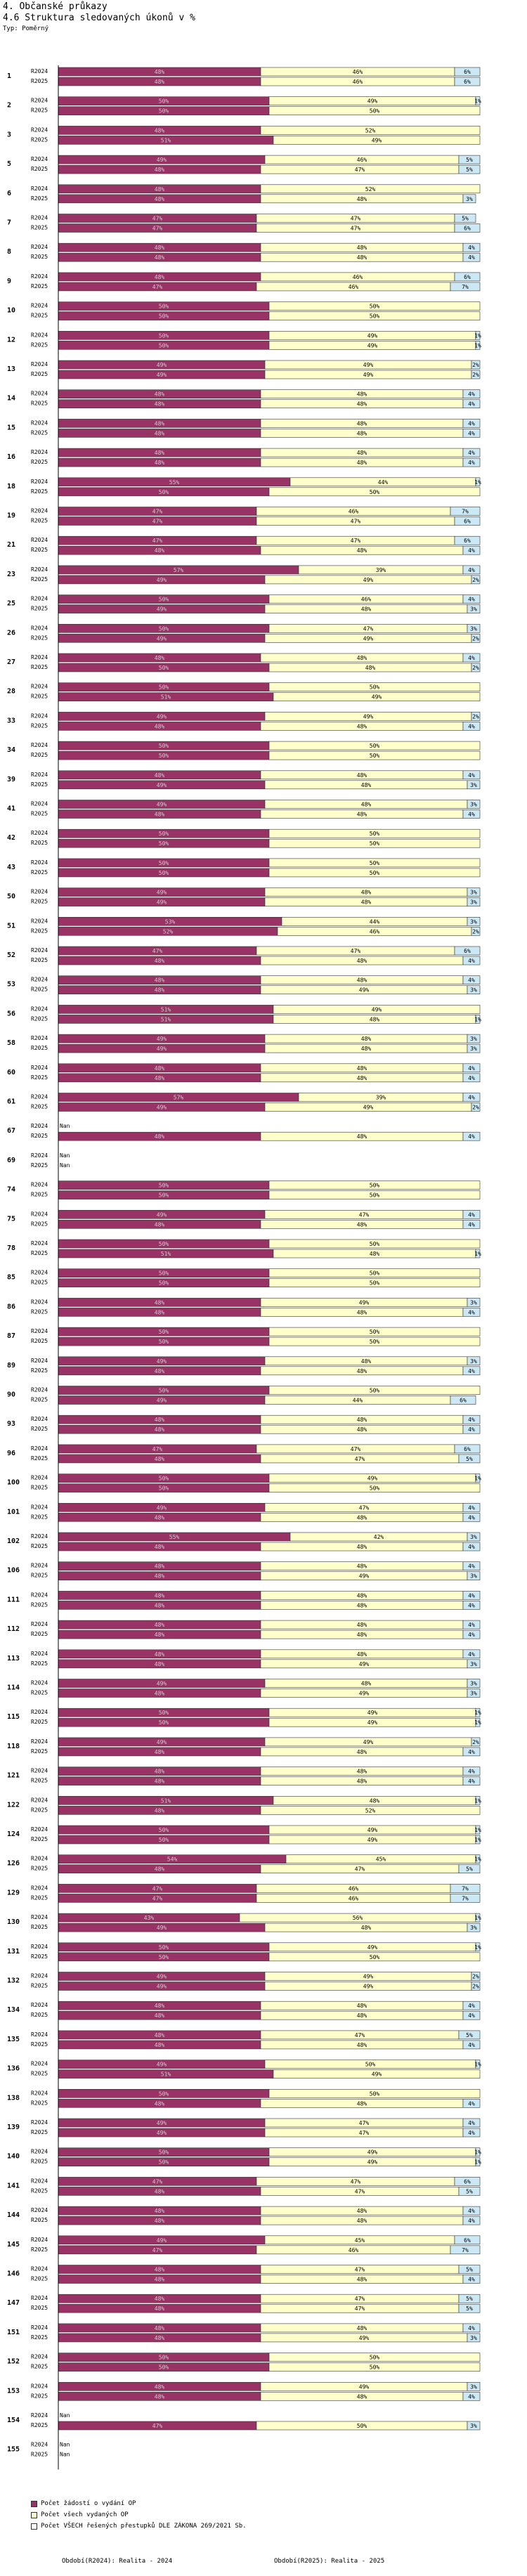  I want to click on group-label: 9, so click(9, 281).